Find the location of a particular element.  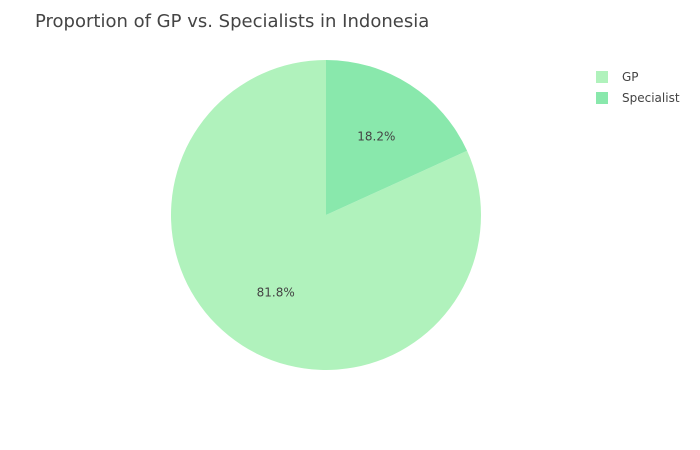

pie-slice-gp-label: 81.8% is located at coordinates (276, 293).